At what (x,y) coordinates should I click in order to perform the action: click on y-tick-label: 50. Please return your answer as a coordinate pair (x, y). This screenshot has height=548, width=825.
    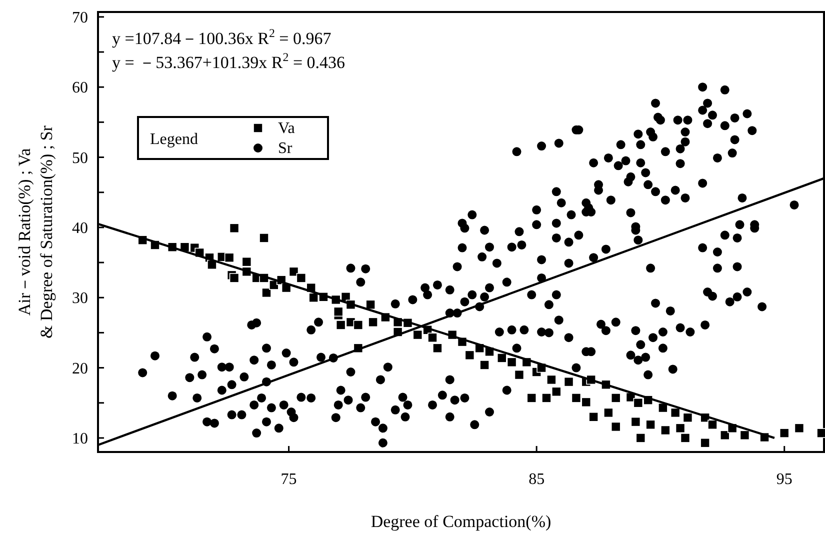
    Looking at the image, I should click on (80, 158).